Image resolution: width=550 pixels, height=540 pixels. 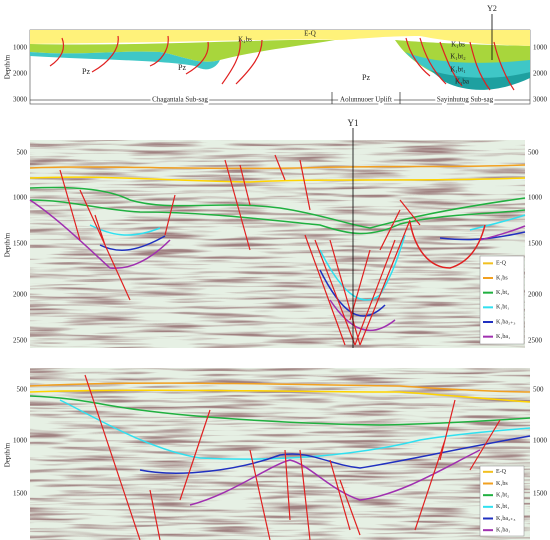 What do you see at coordinates (366, 100) in the screenshot?
I see `unit-name: Aolunnuoer Uplift` at bounding box center [366, 100].